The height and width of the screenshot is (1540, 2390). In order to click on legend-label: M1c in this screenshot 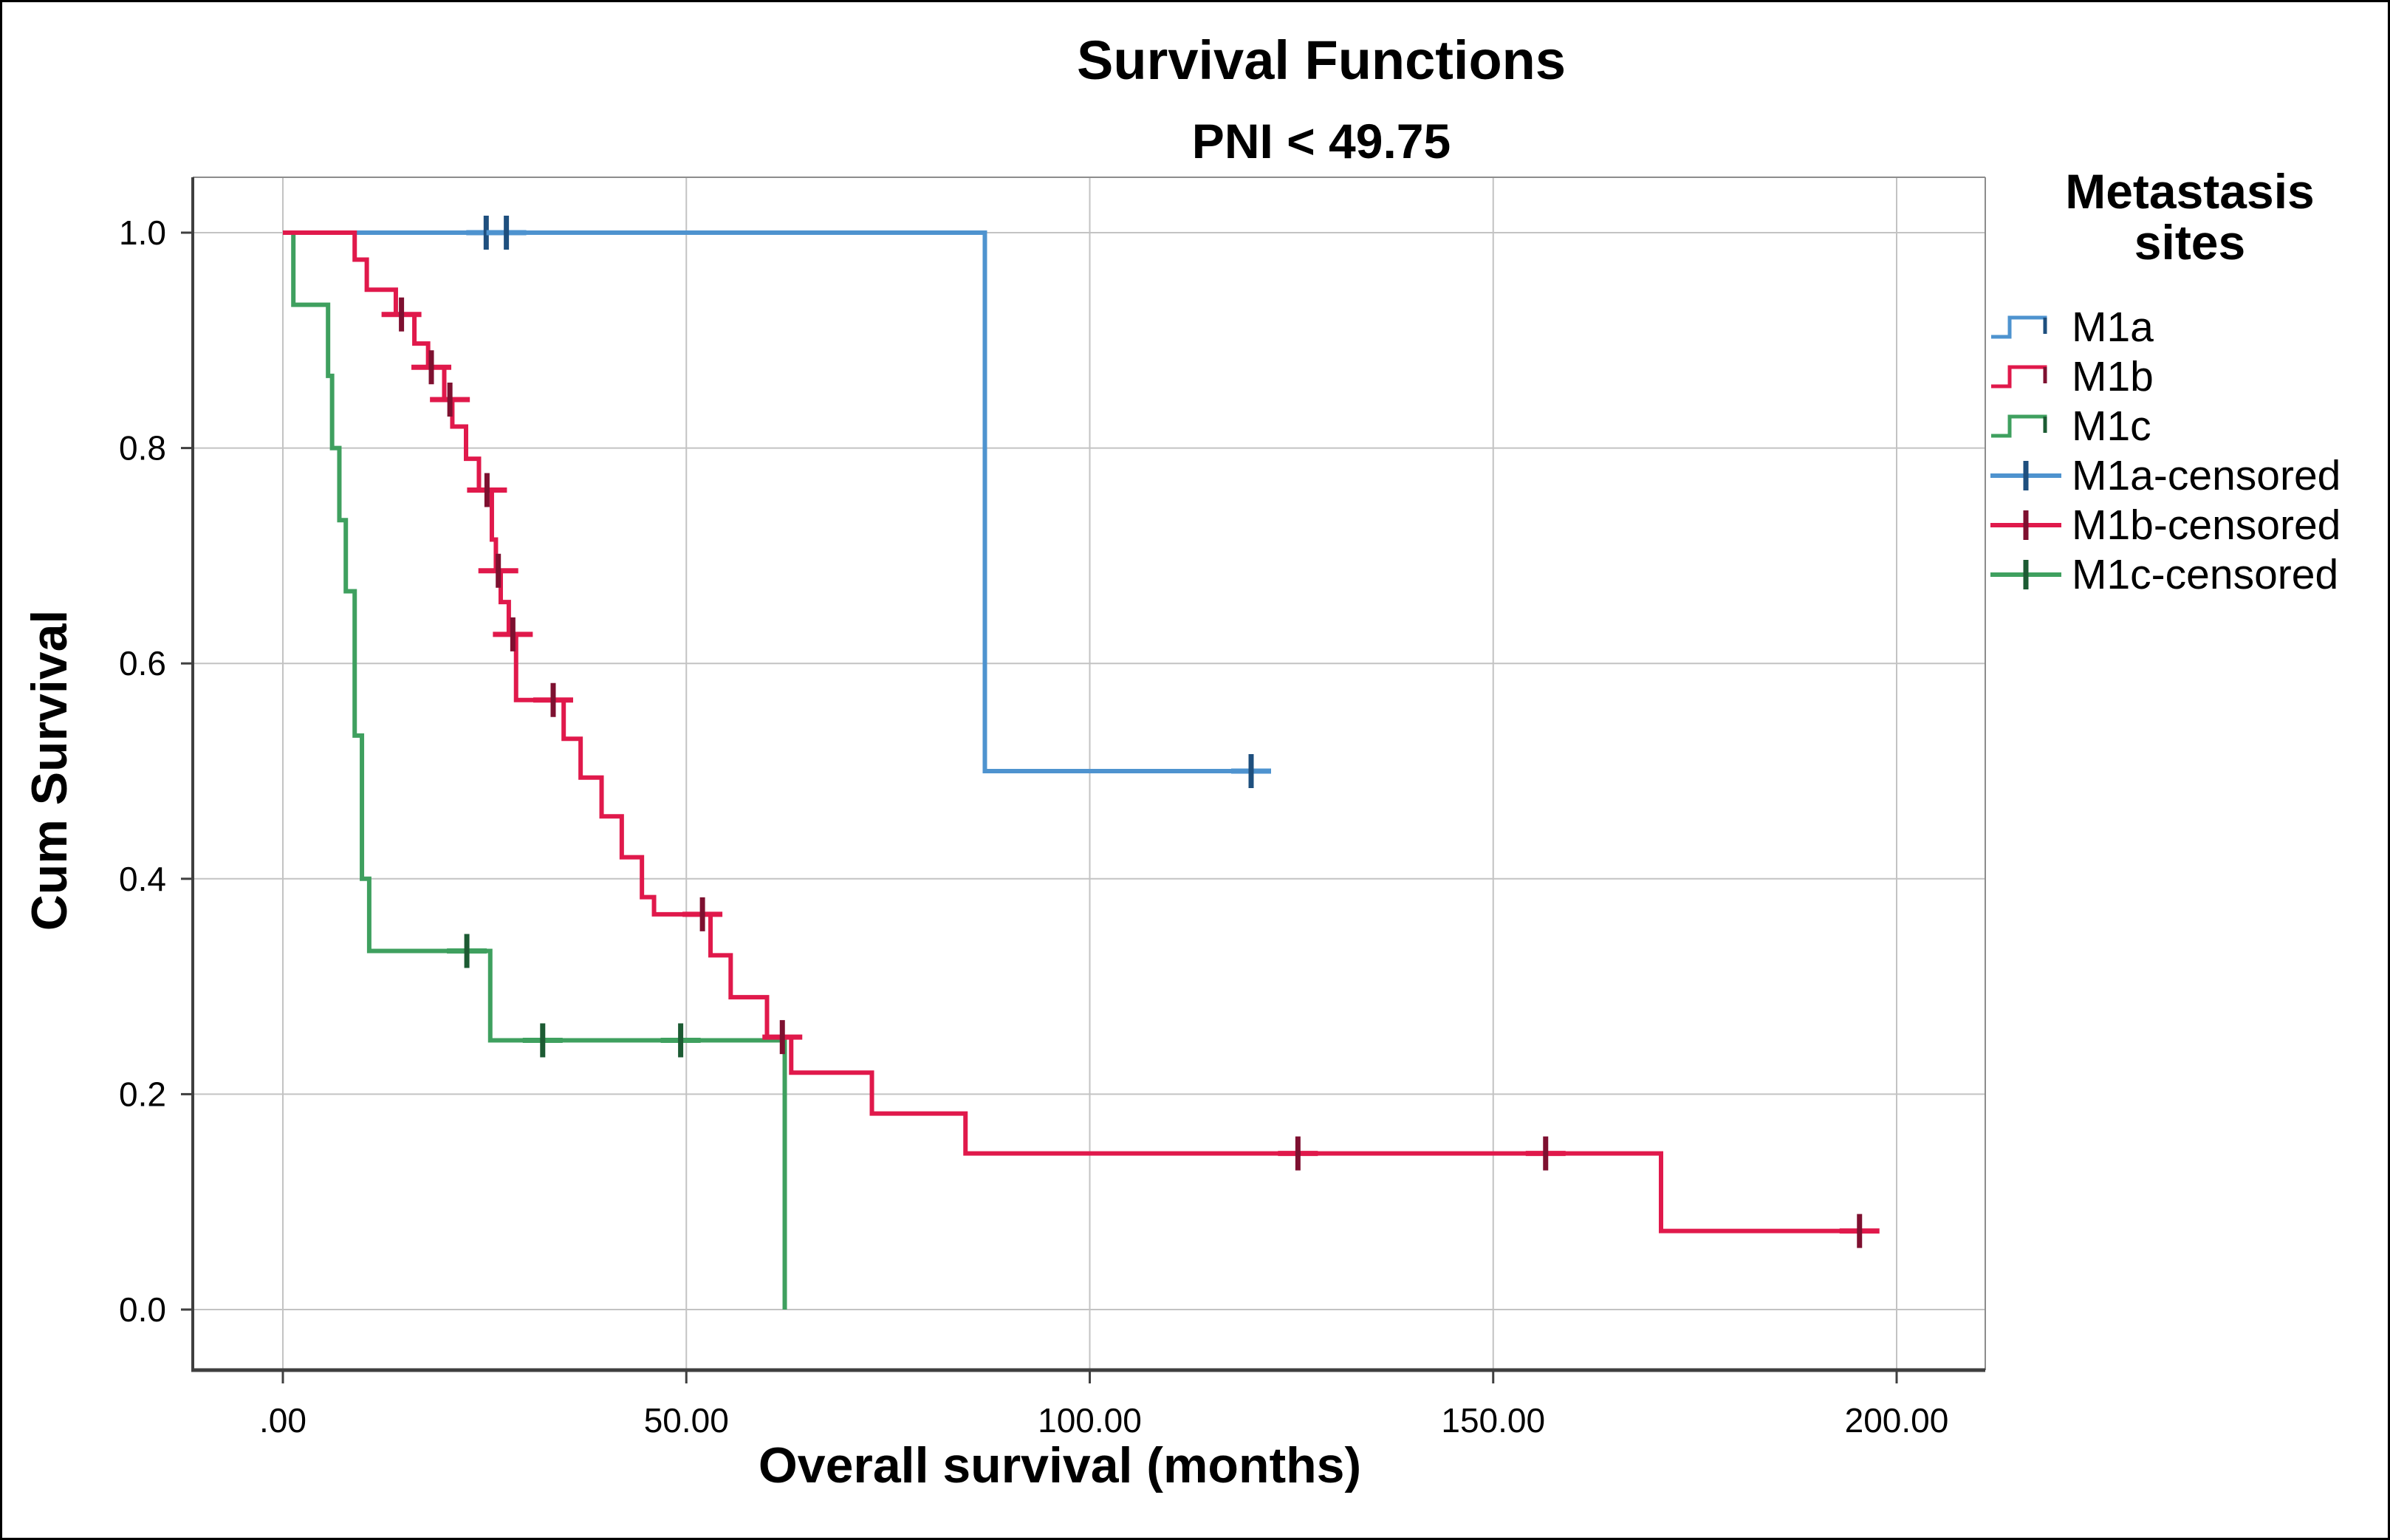, I will do `click(2111, 427)`.